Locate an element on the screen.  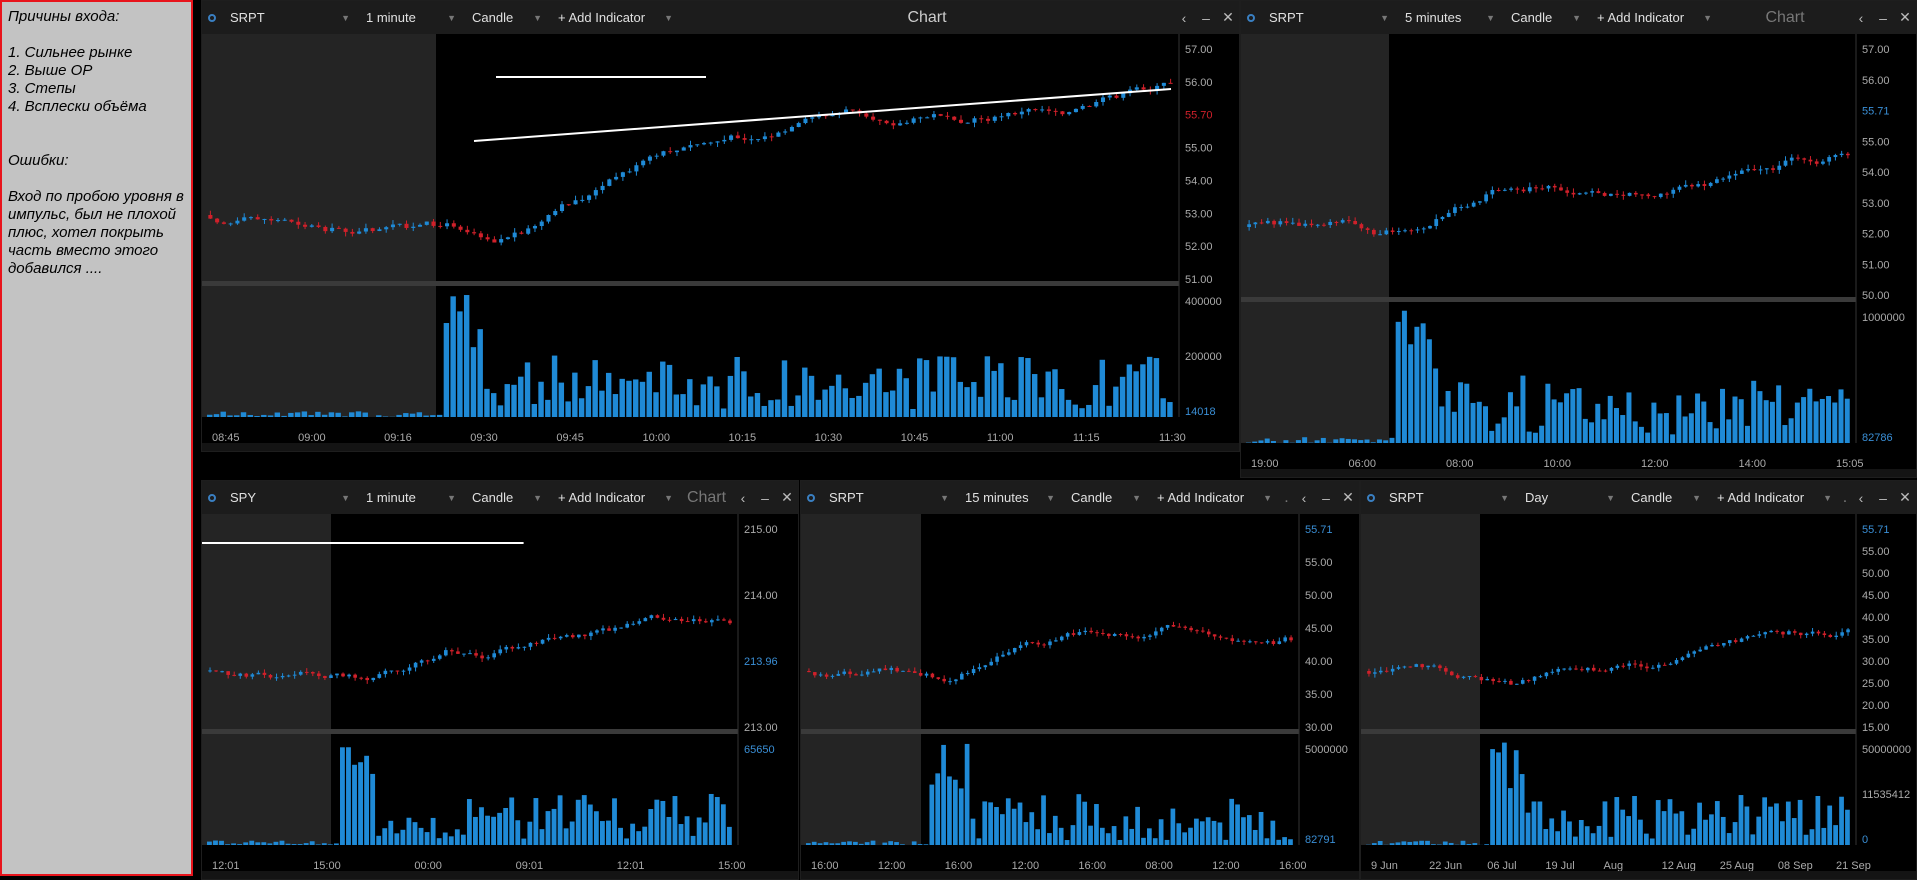
symbol-selector: SPY ▼ is located at coordinates (290, 497).